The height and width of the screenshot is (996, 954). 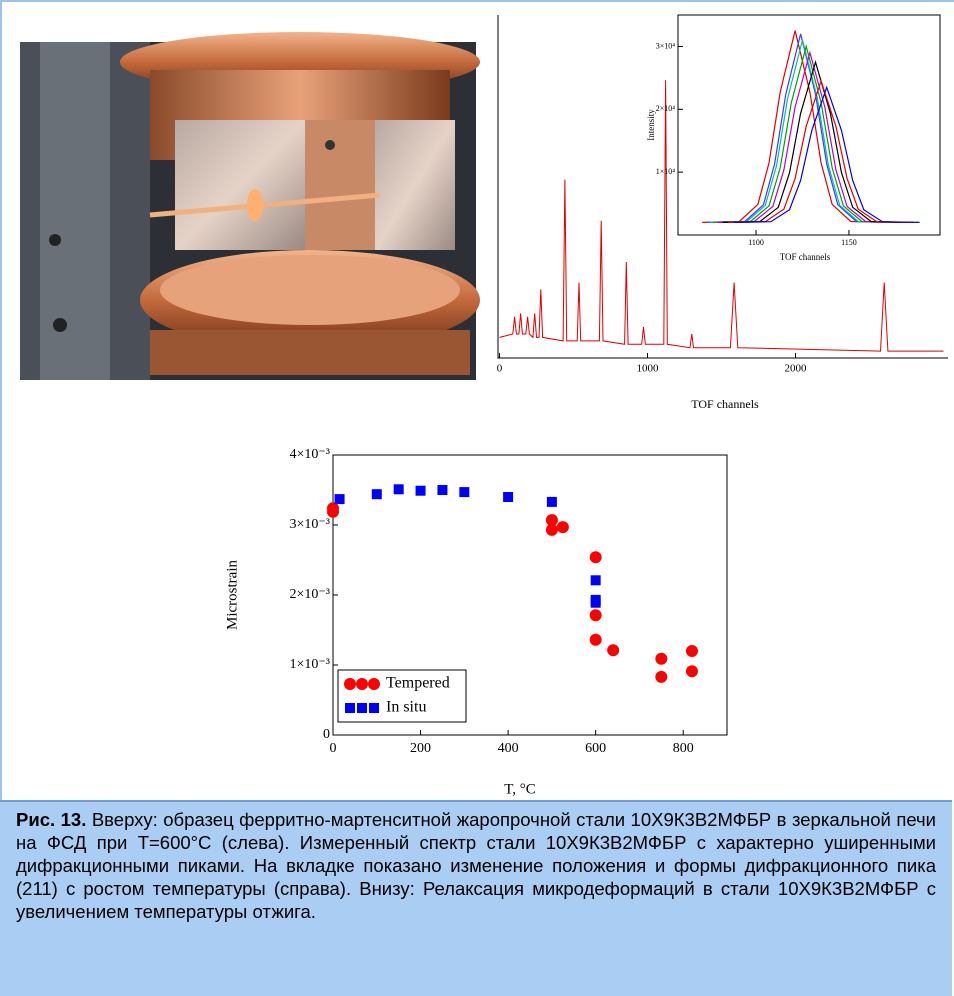 What do you see at coordinates (651, 125) in the screenshot?
I see `y-axis-label: Intensity` at bounding box center [651, 125].